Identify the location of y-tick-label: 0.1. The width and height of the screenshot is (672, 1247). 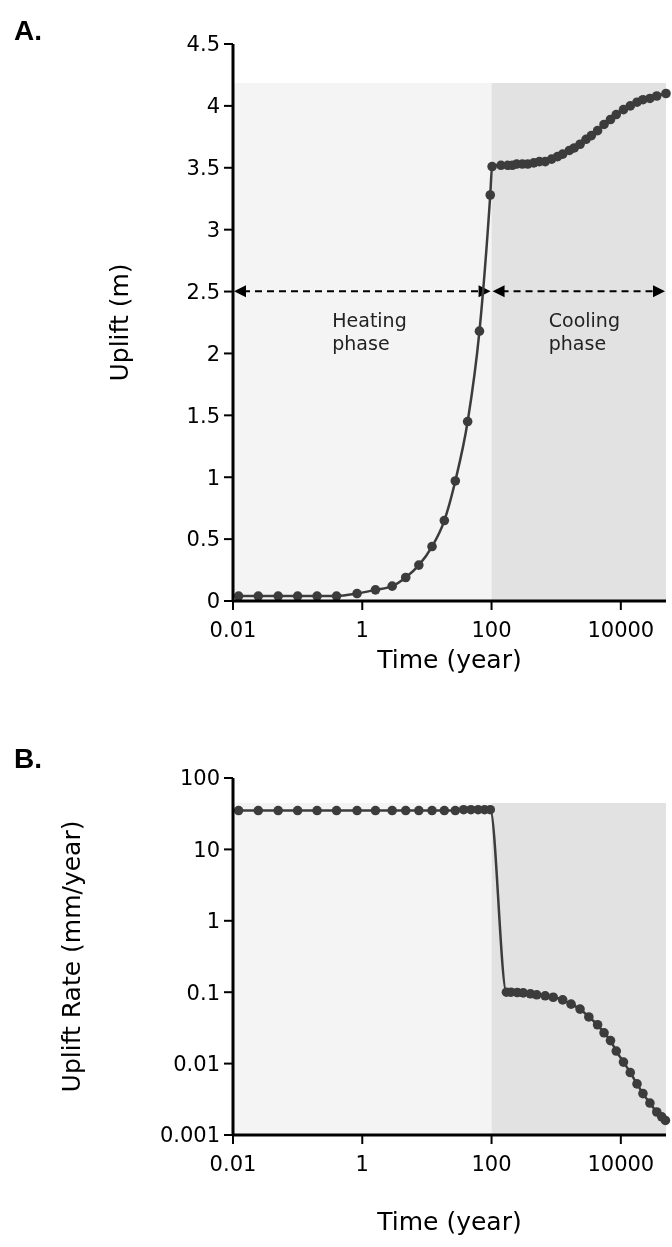
(203, 992).